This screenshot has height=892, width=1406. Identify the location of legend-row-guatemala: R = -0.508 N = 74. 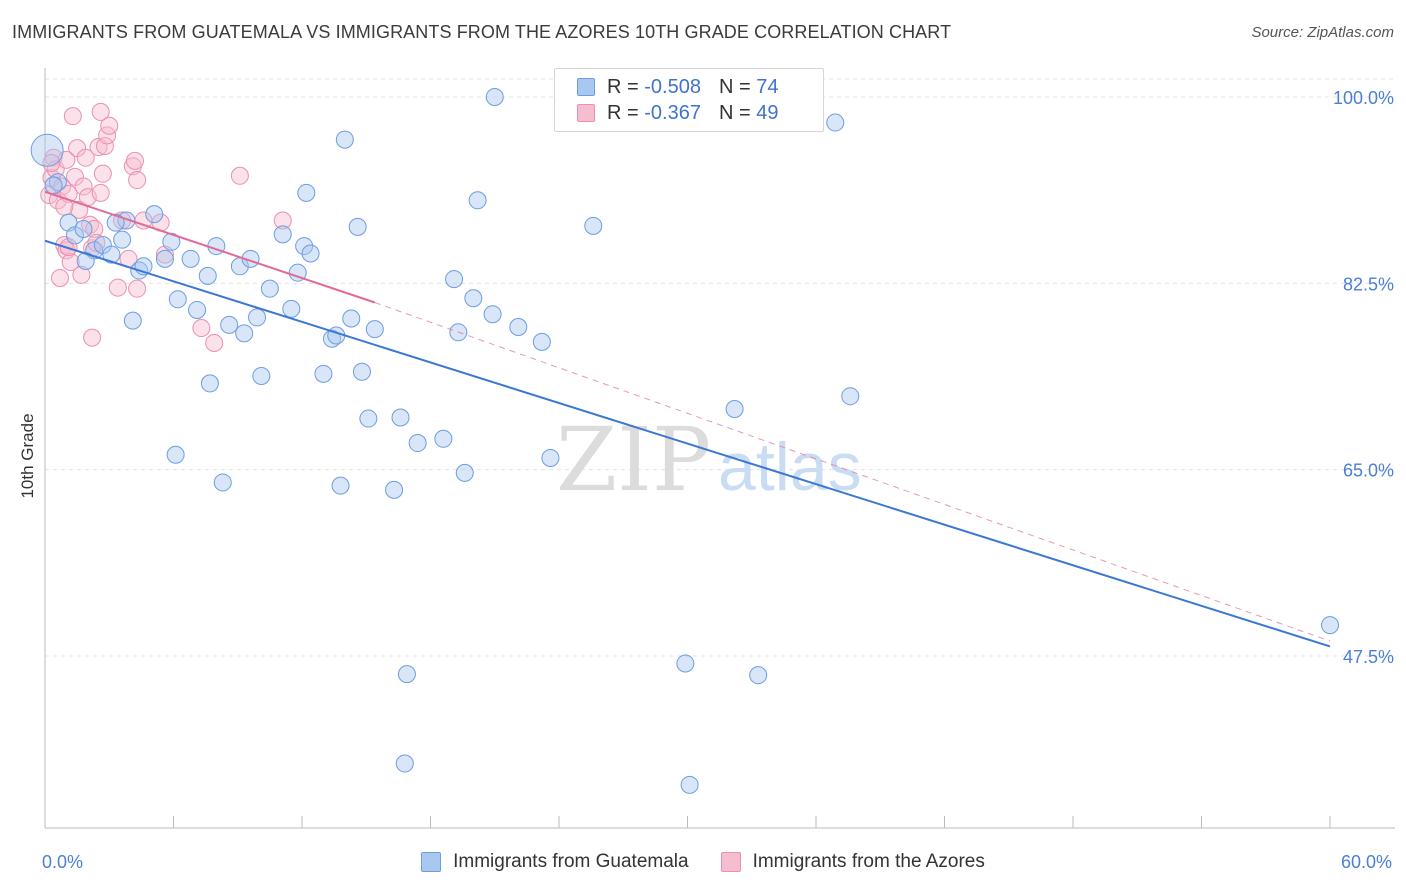
(677, 87).